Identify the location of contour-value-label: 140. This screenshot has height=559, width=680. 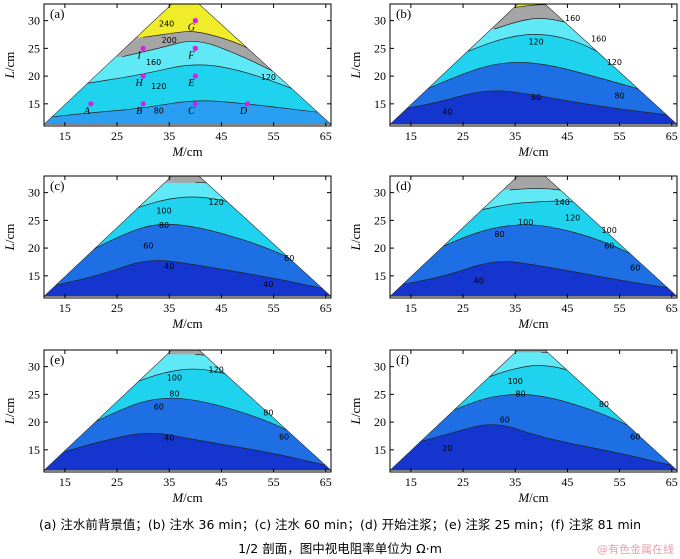
(562, 202).